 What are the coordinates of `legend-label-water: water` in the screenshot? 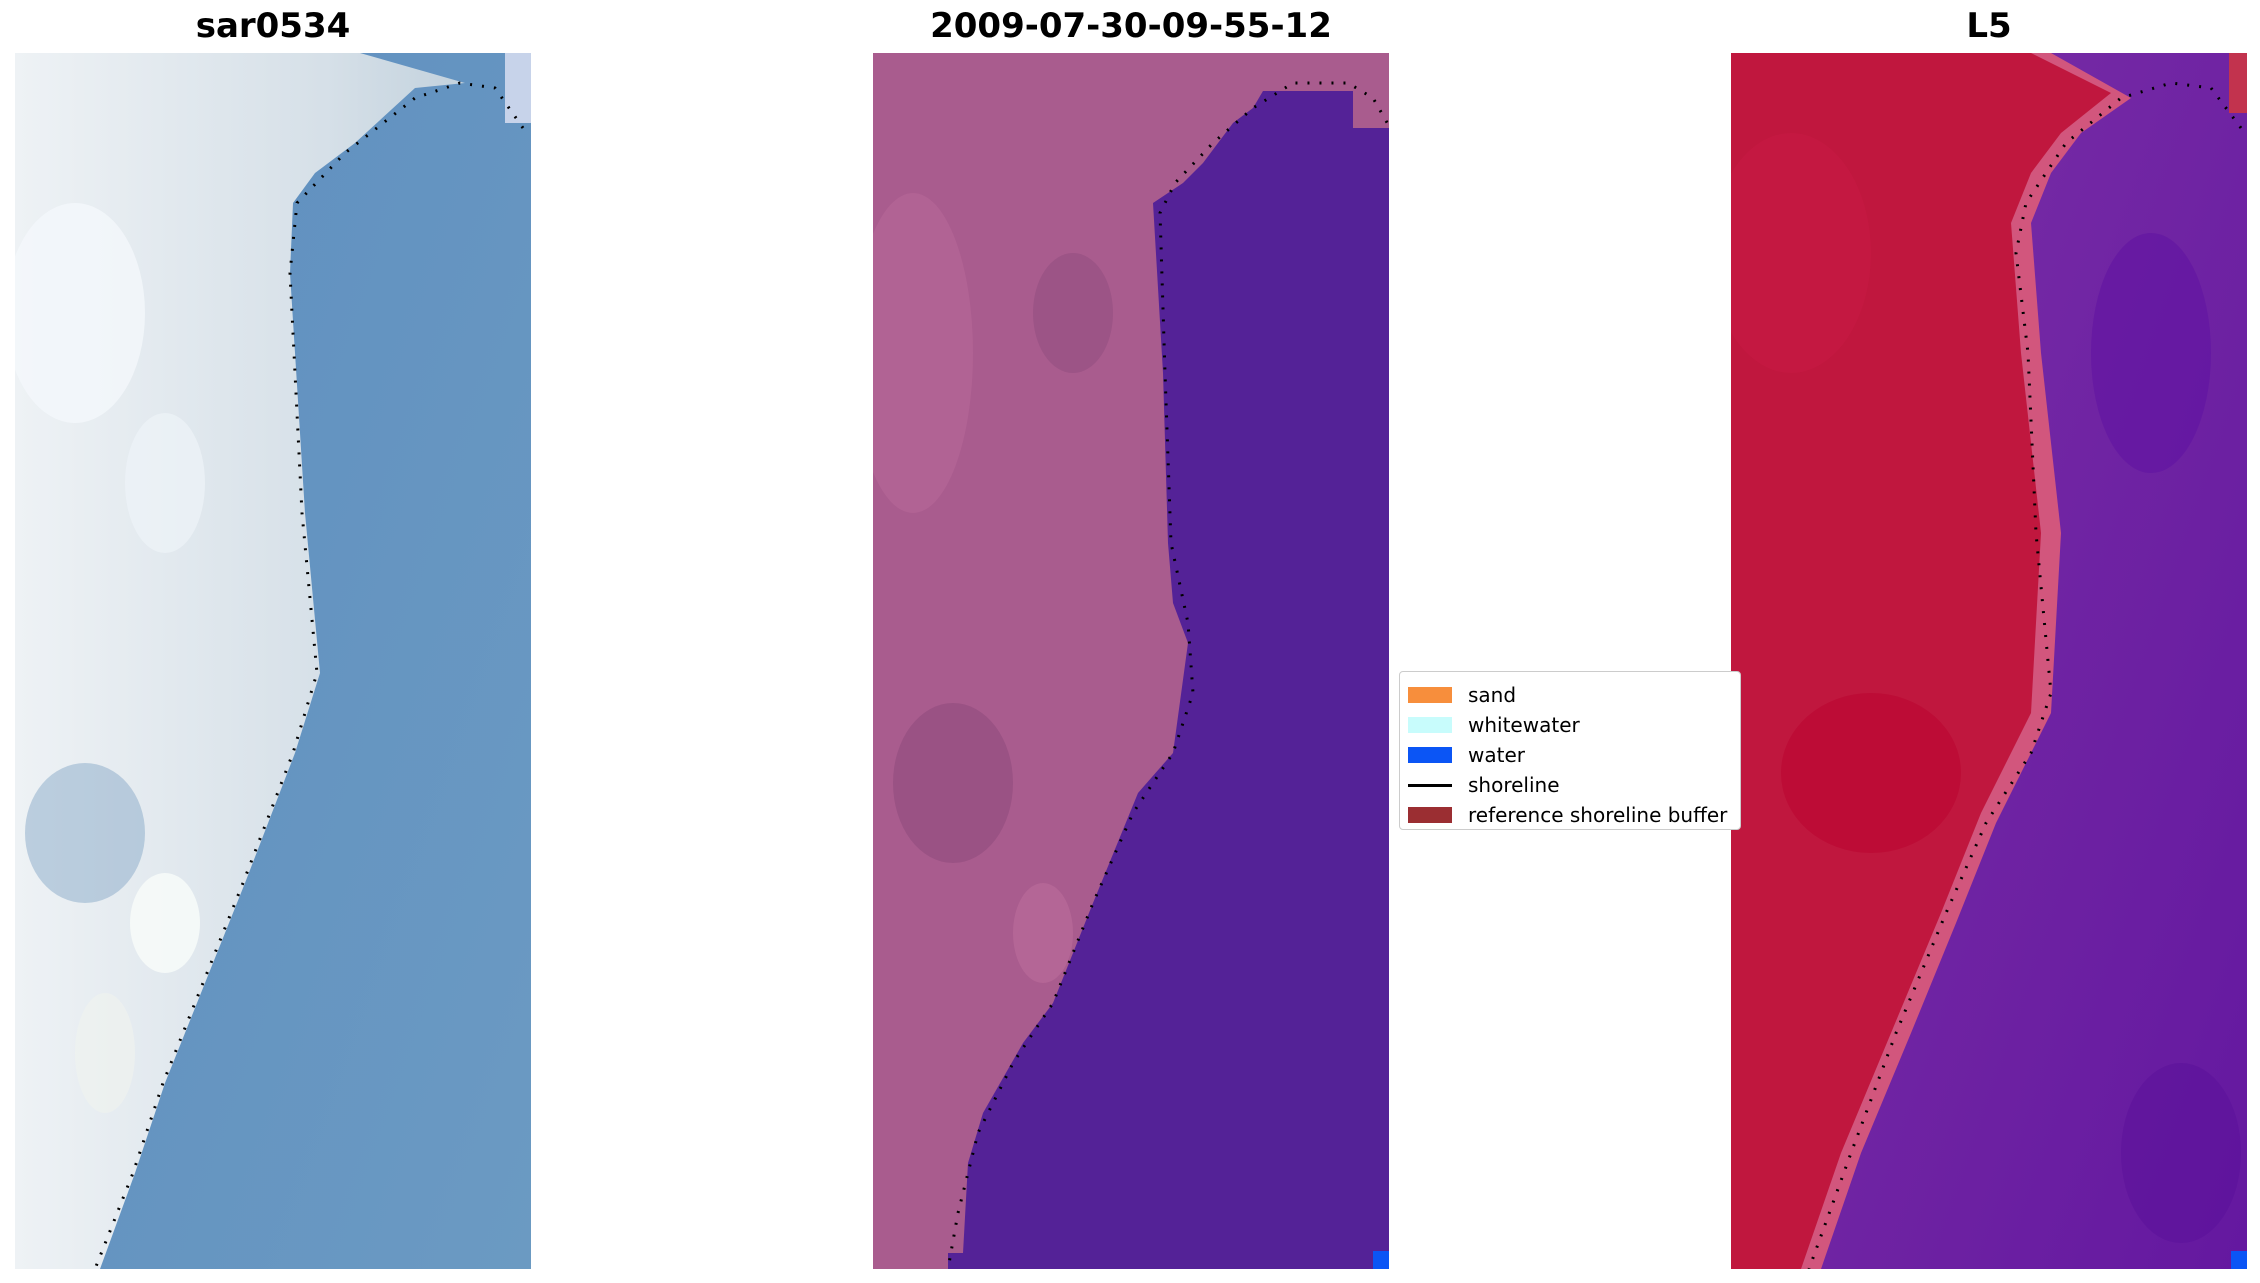 It's located at (1496, 755).